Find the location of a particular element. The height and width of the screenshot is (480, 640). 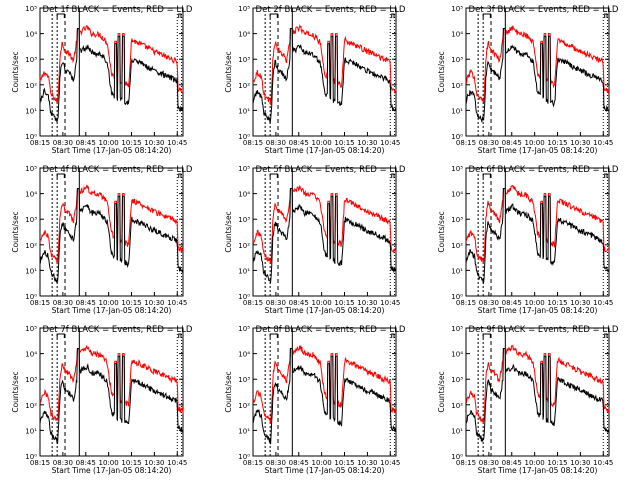

chart-title: Det 5f BLACK = Events, RED = LLD is located at coordinates (331, 170).